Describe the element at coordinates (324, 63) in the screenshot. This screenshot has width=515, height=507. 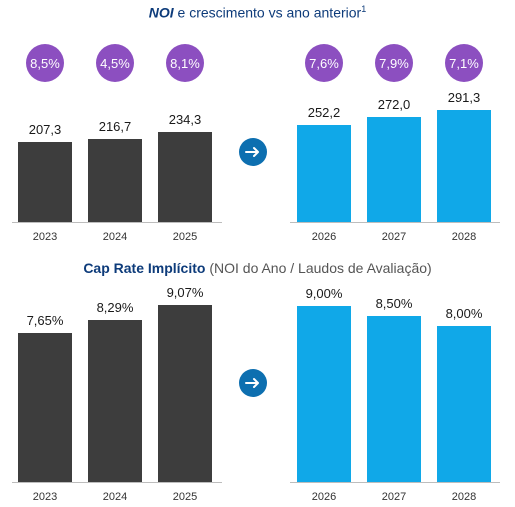
I see `growth-badge: 7,6%` at that location.